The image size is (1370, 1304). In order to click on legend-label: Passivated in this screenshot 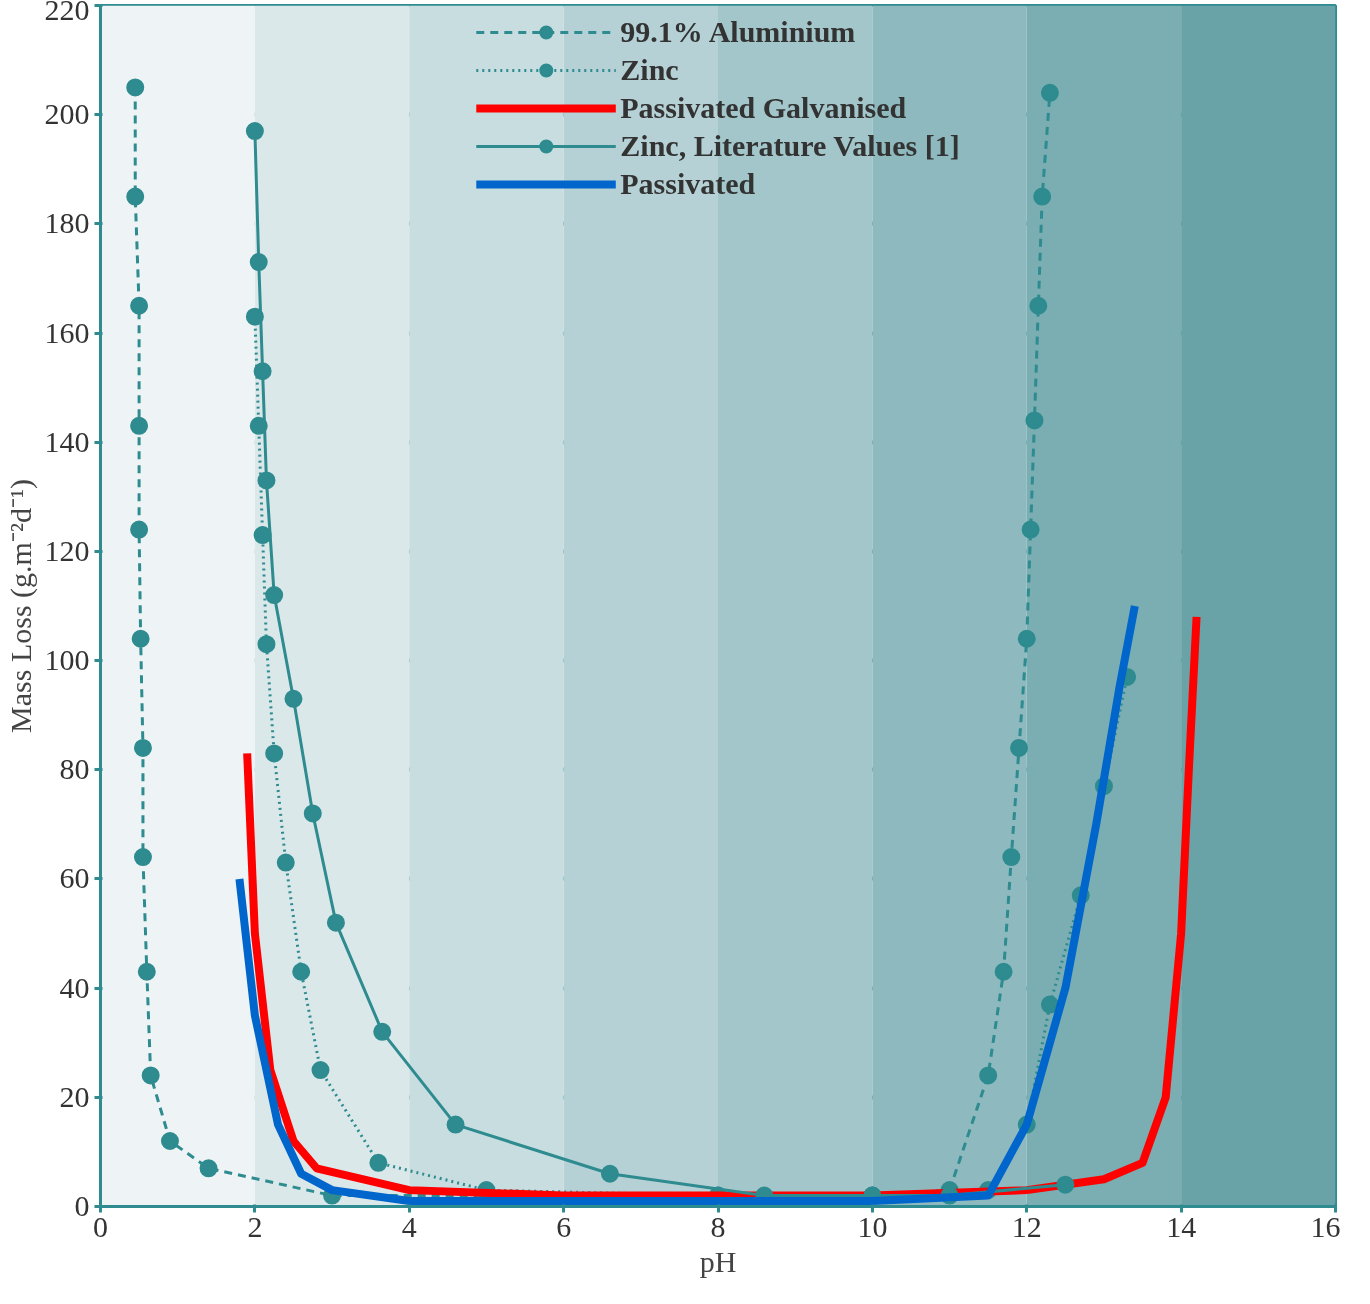, I will do `click(688, 184)`.